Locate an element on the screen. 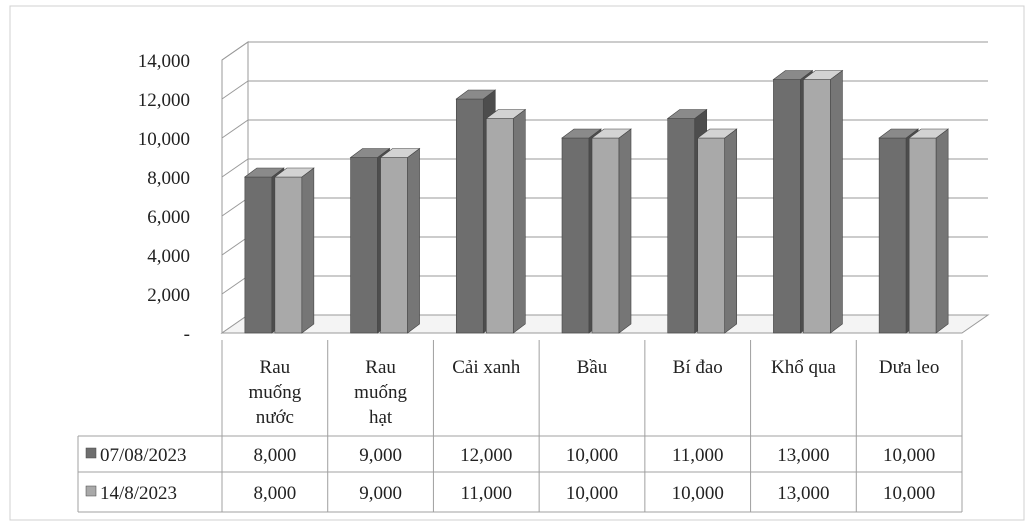  category-label: Dưa leo is located at coordinates (909, 367).